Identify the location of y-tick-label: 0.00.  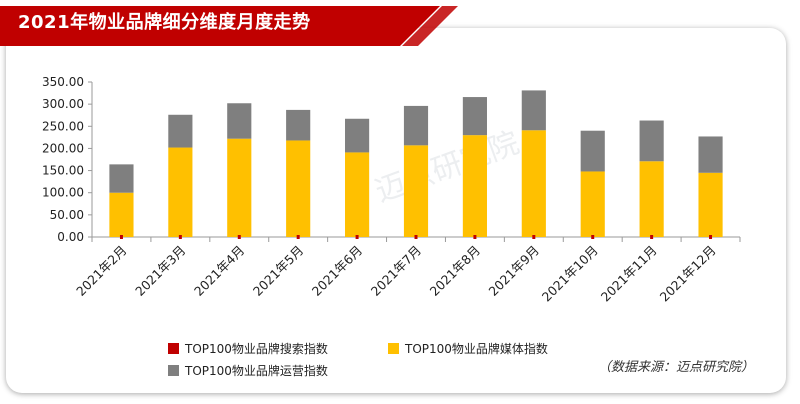
(70, 237).